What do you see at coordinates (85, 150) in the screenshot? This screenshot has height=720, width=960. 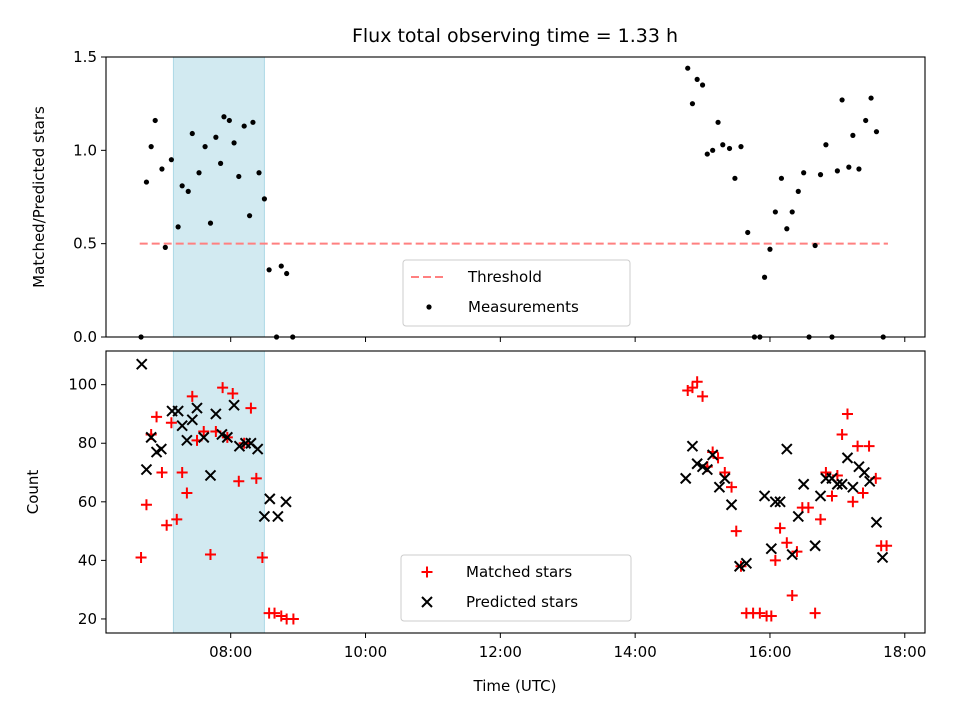 I see `y-tick-label: 1.0` at bounding box center [85, 150].